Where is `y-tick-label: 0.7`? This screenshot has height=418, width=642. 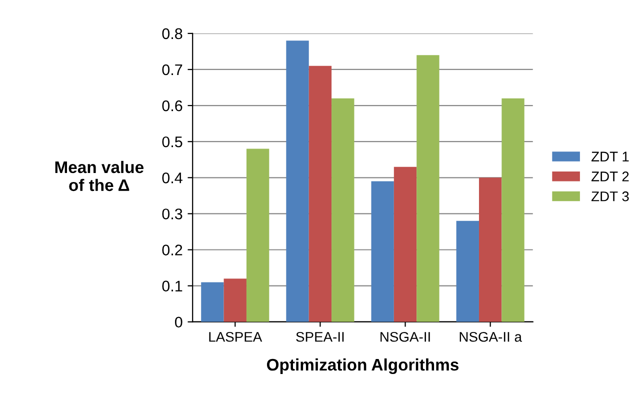 y-tick-label: 0.7 is located at coordinates (172, 70).